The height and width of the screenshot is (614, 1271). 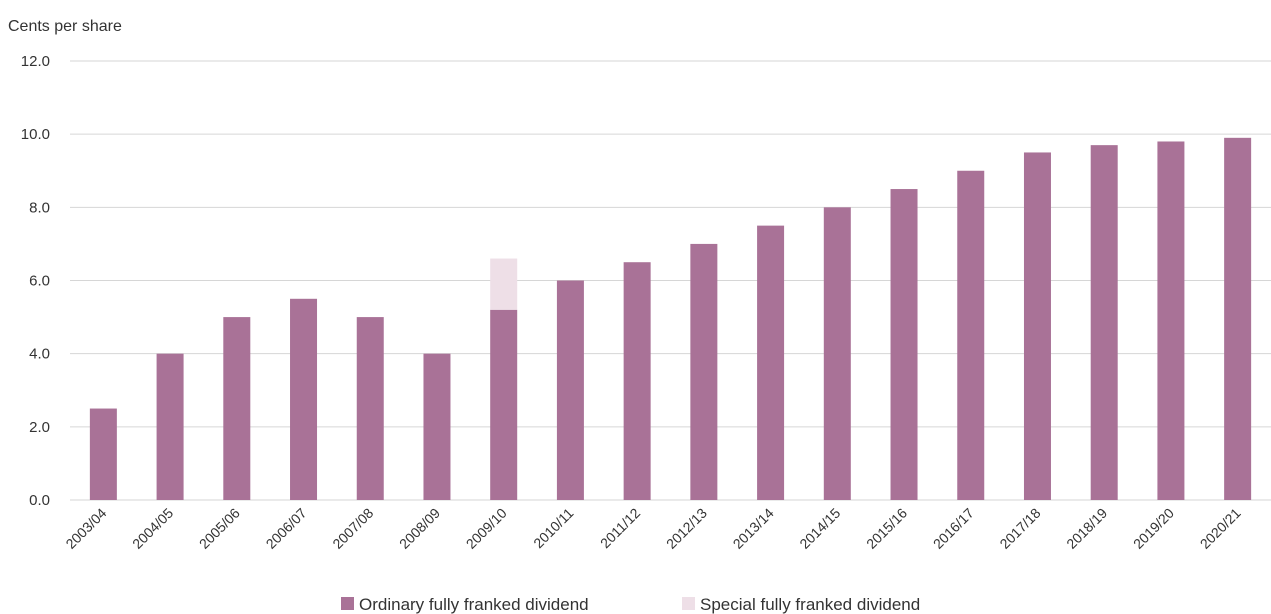 What do you see at coordinates (474, 604) in the screenshot?
I see `legend-label-ordinary: Ordinary fully franked dividend` at bounding box center [474, 604].